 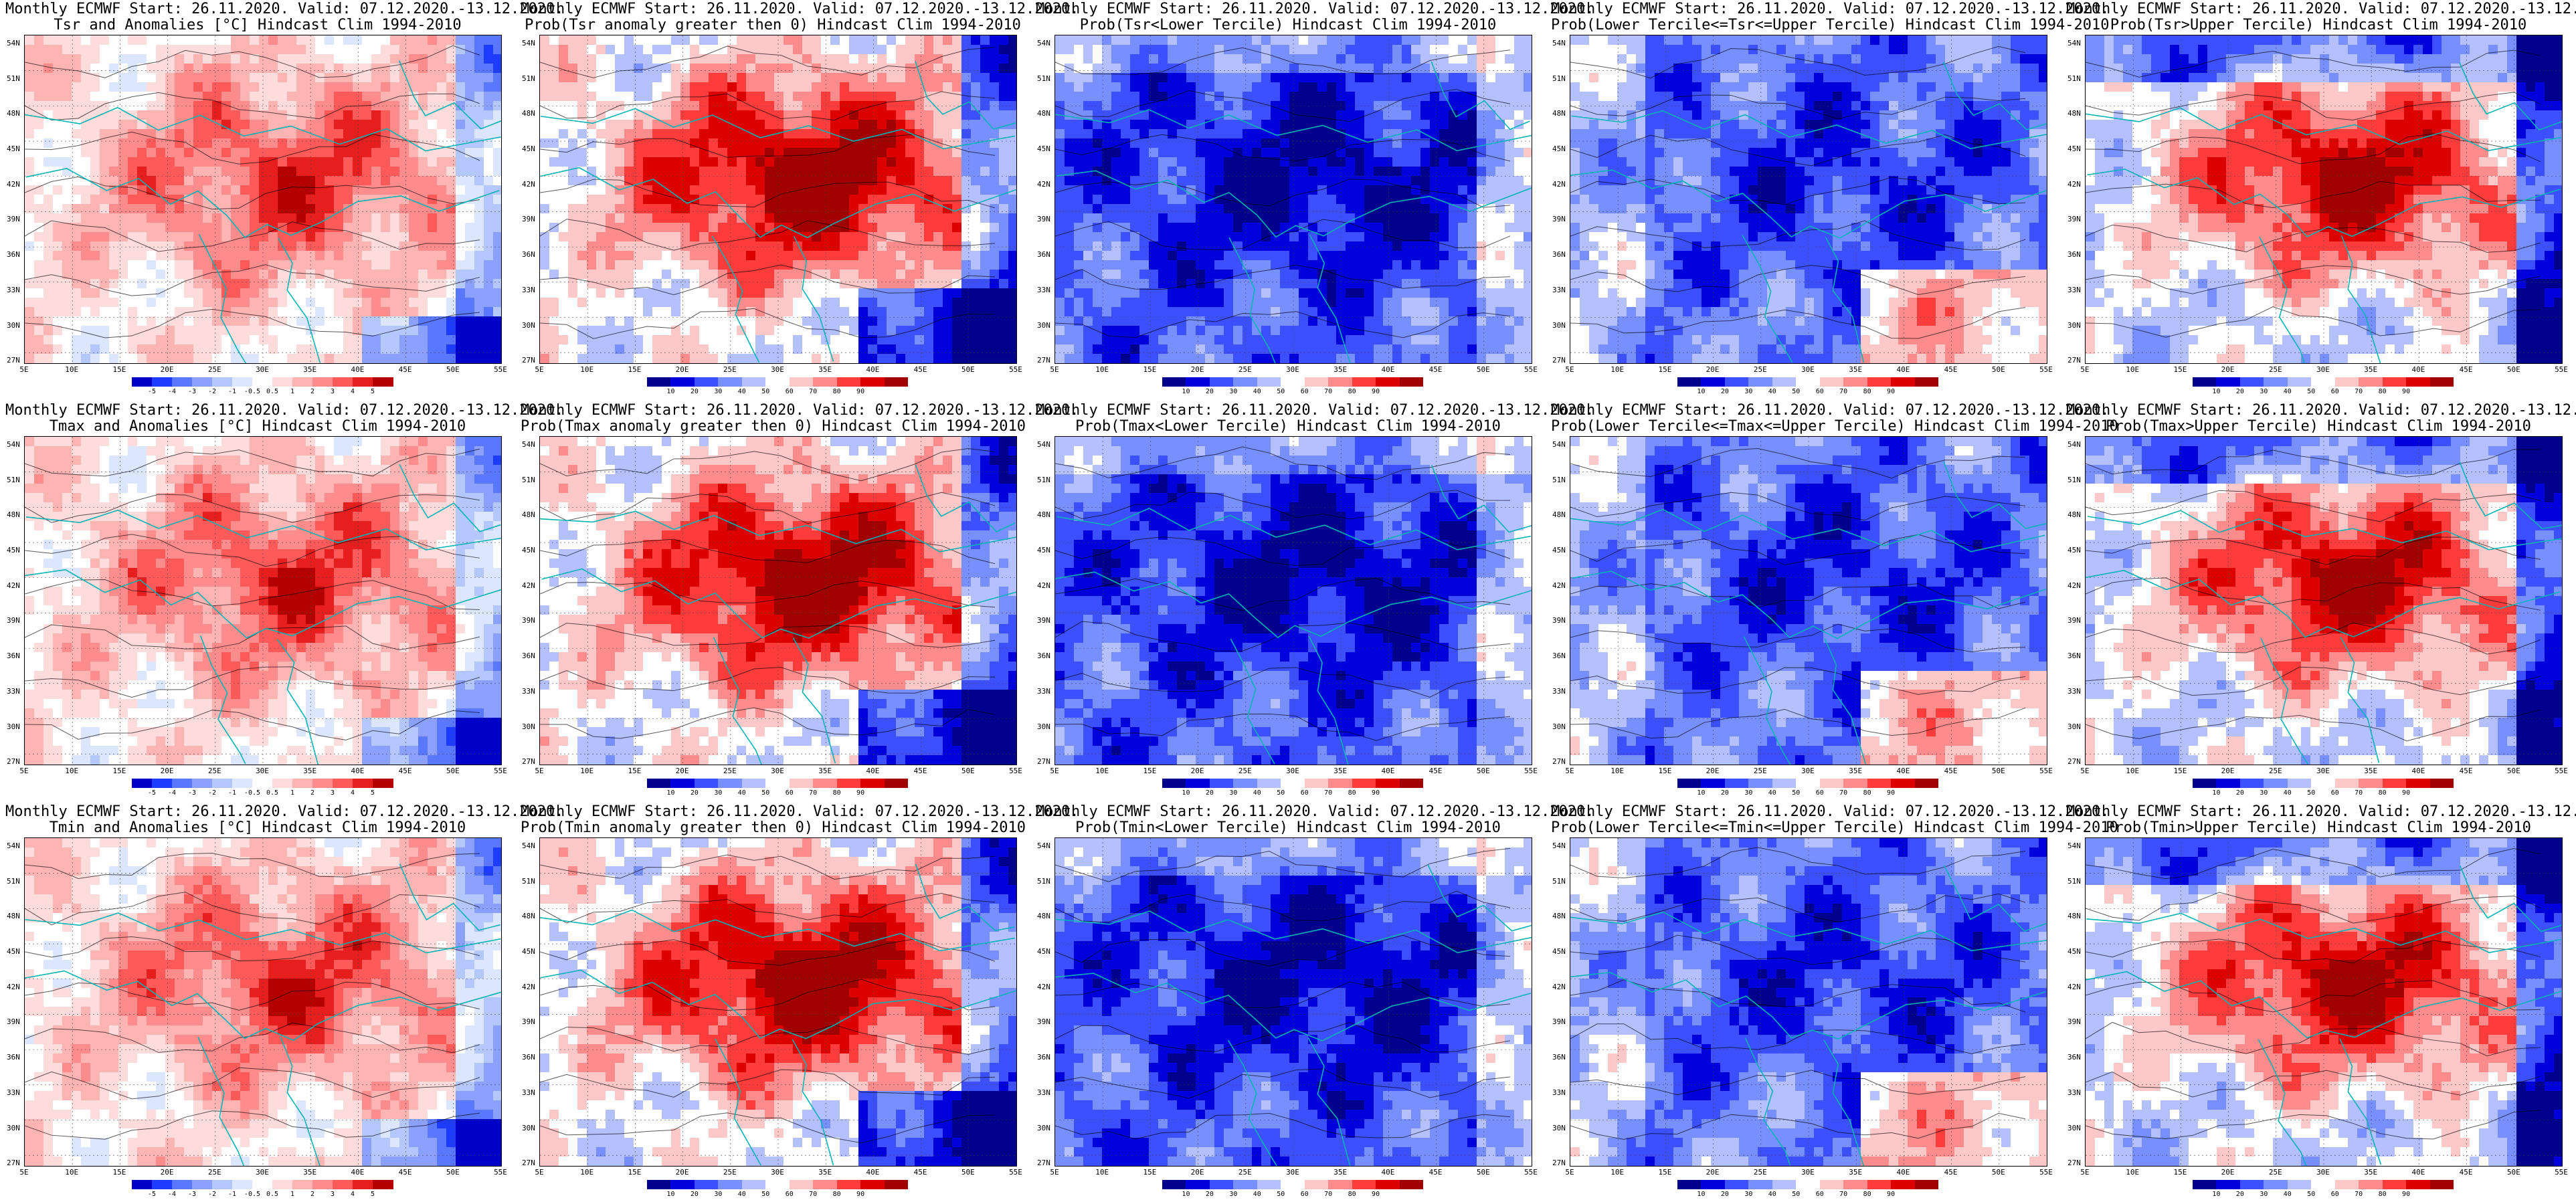 I want to click on colorbar-tick-label: 70, so click(x=813, y=391).